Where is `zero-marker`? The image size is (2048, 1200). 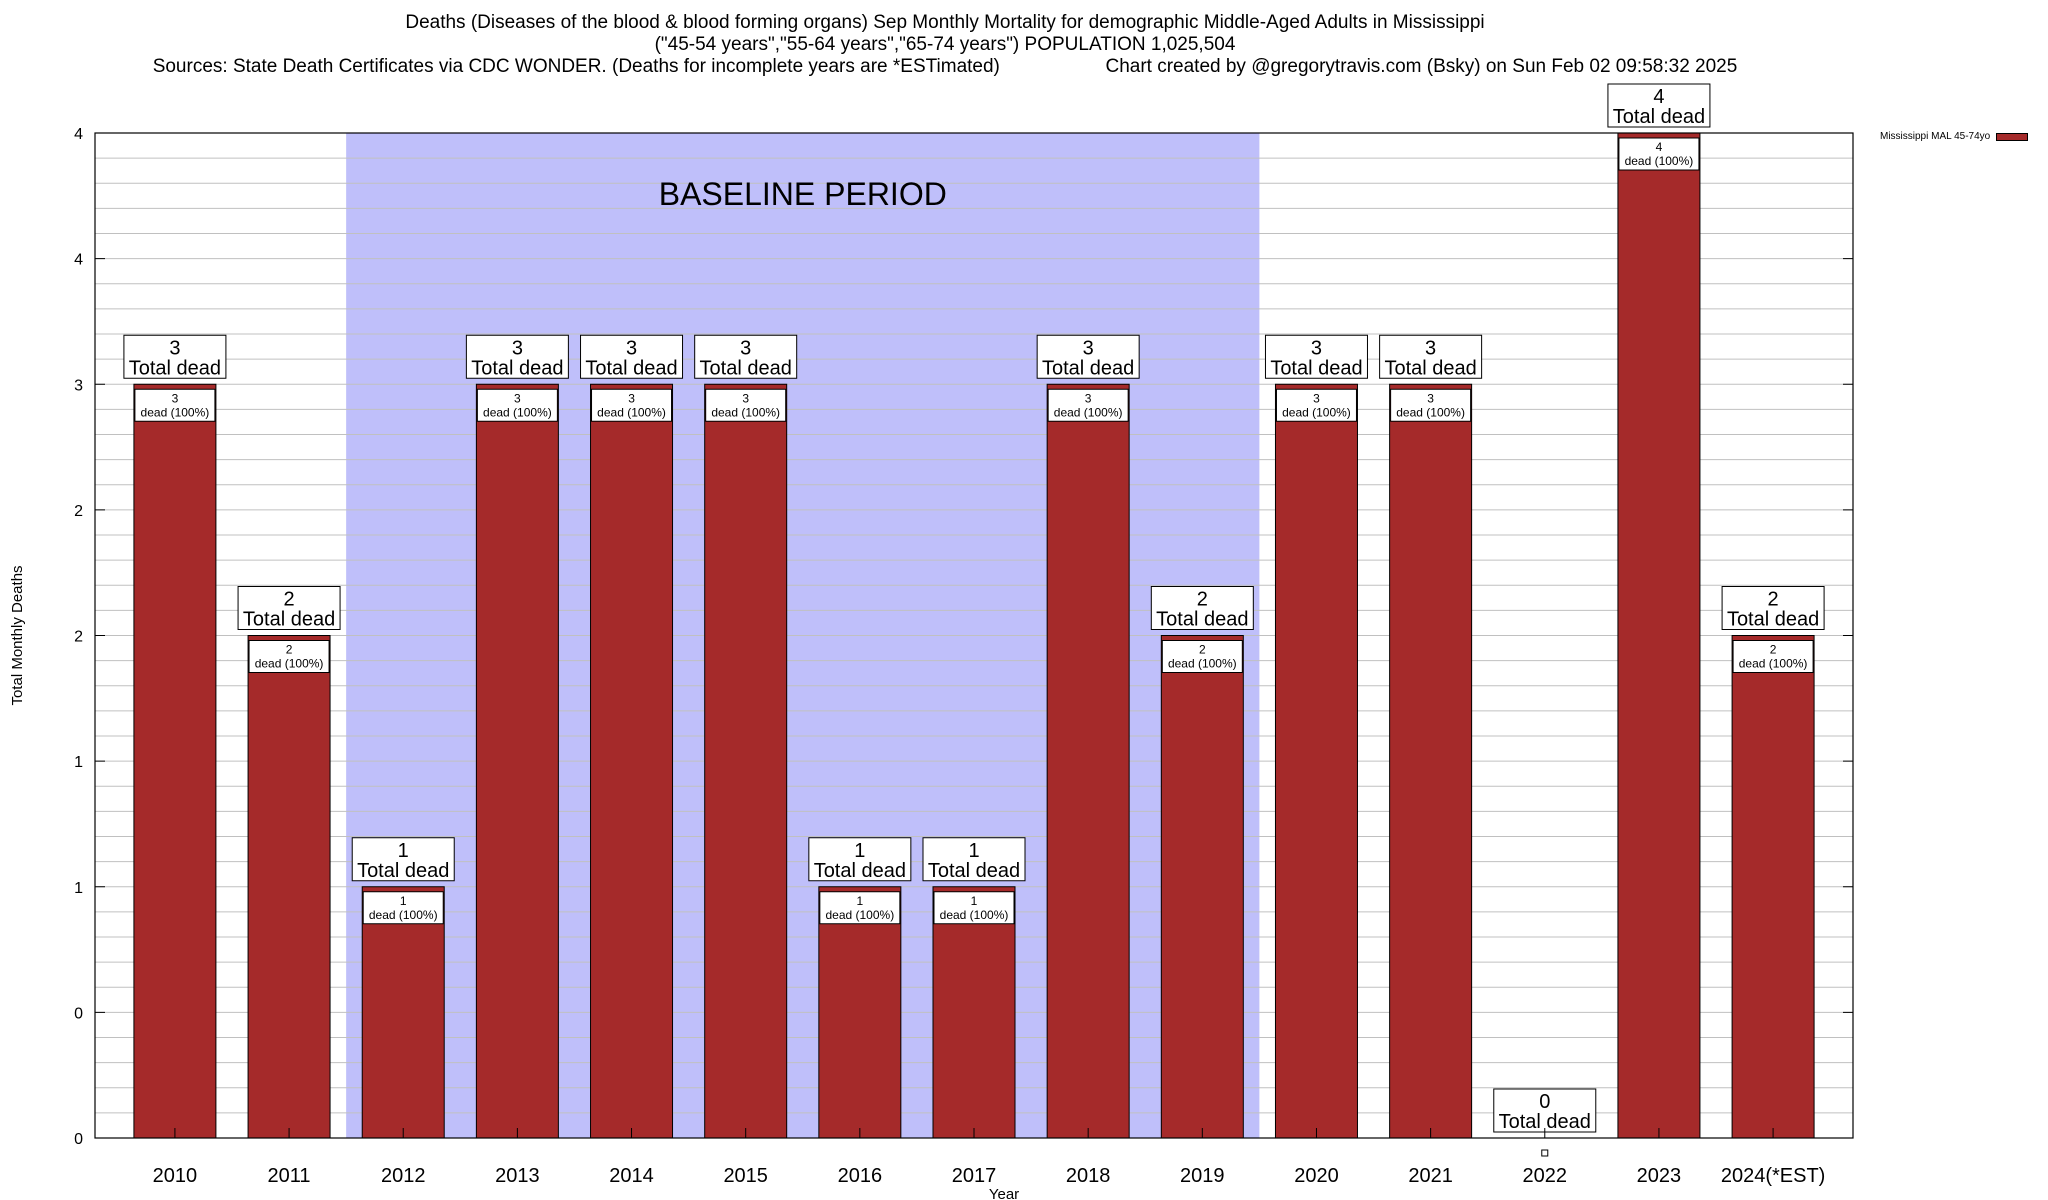 zero-marker is located at coordinates (1545, 1153).